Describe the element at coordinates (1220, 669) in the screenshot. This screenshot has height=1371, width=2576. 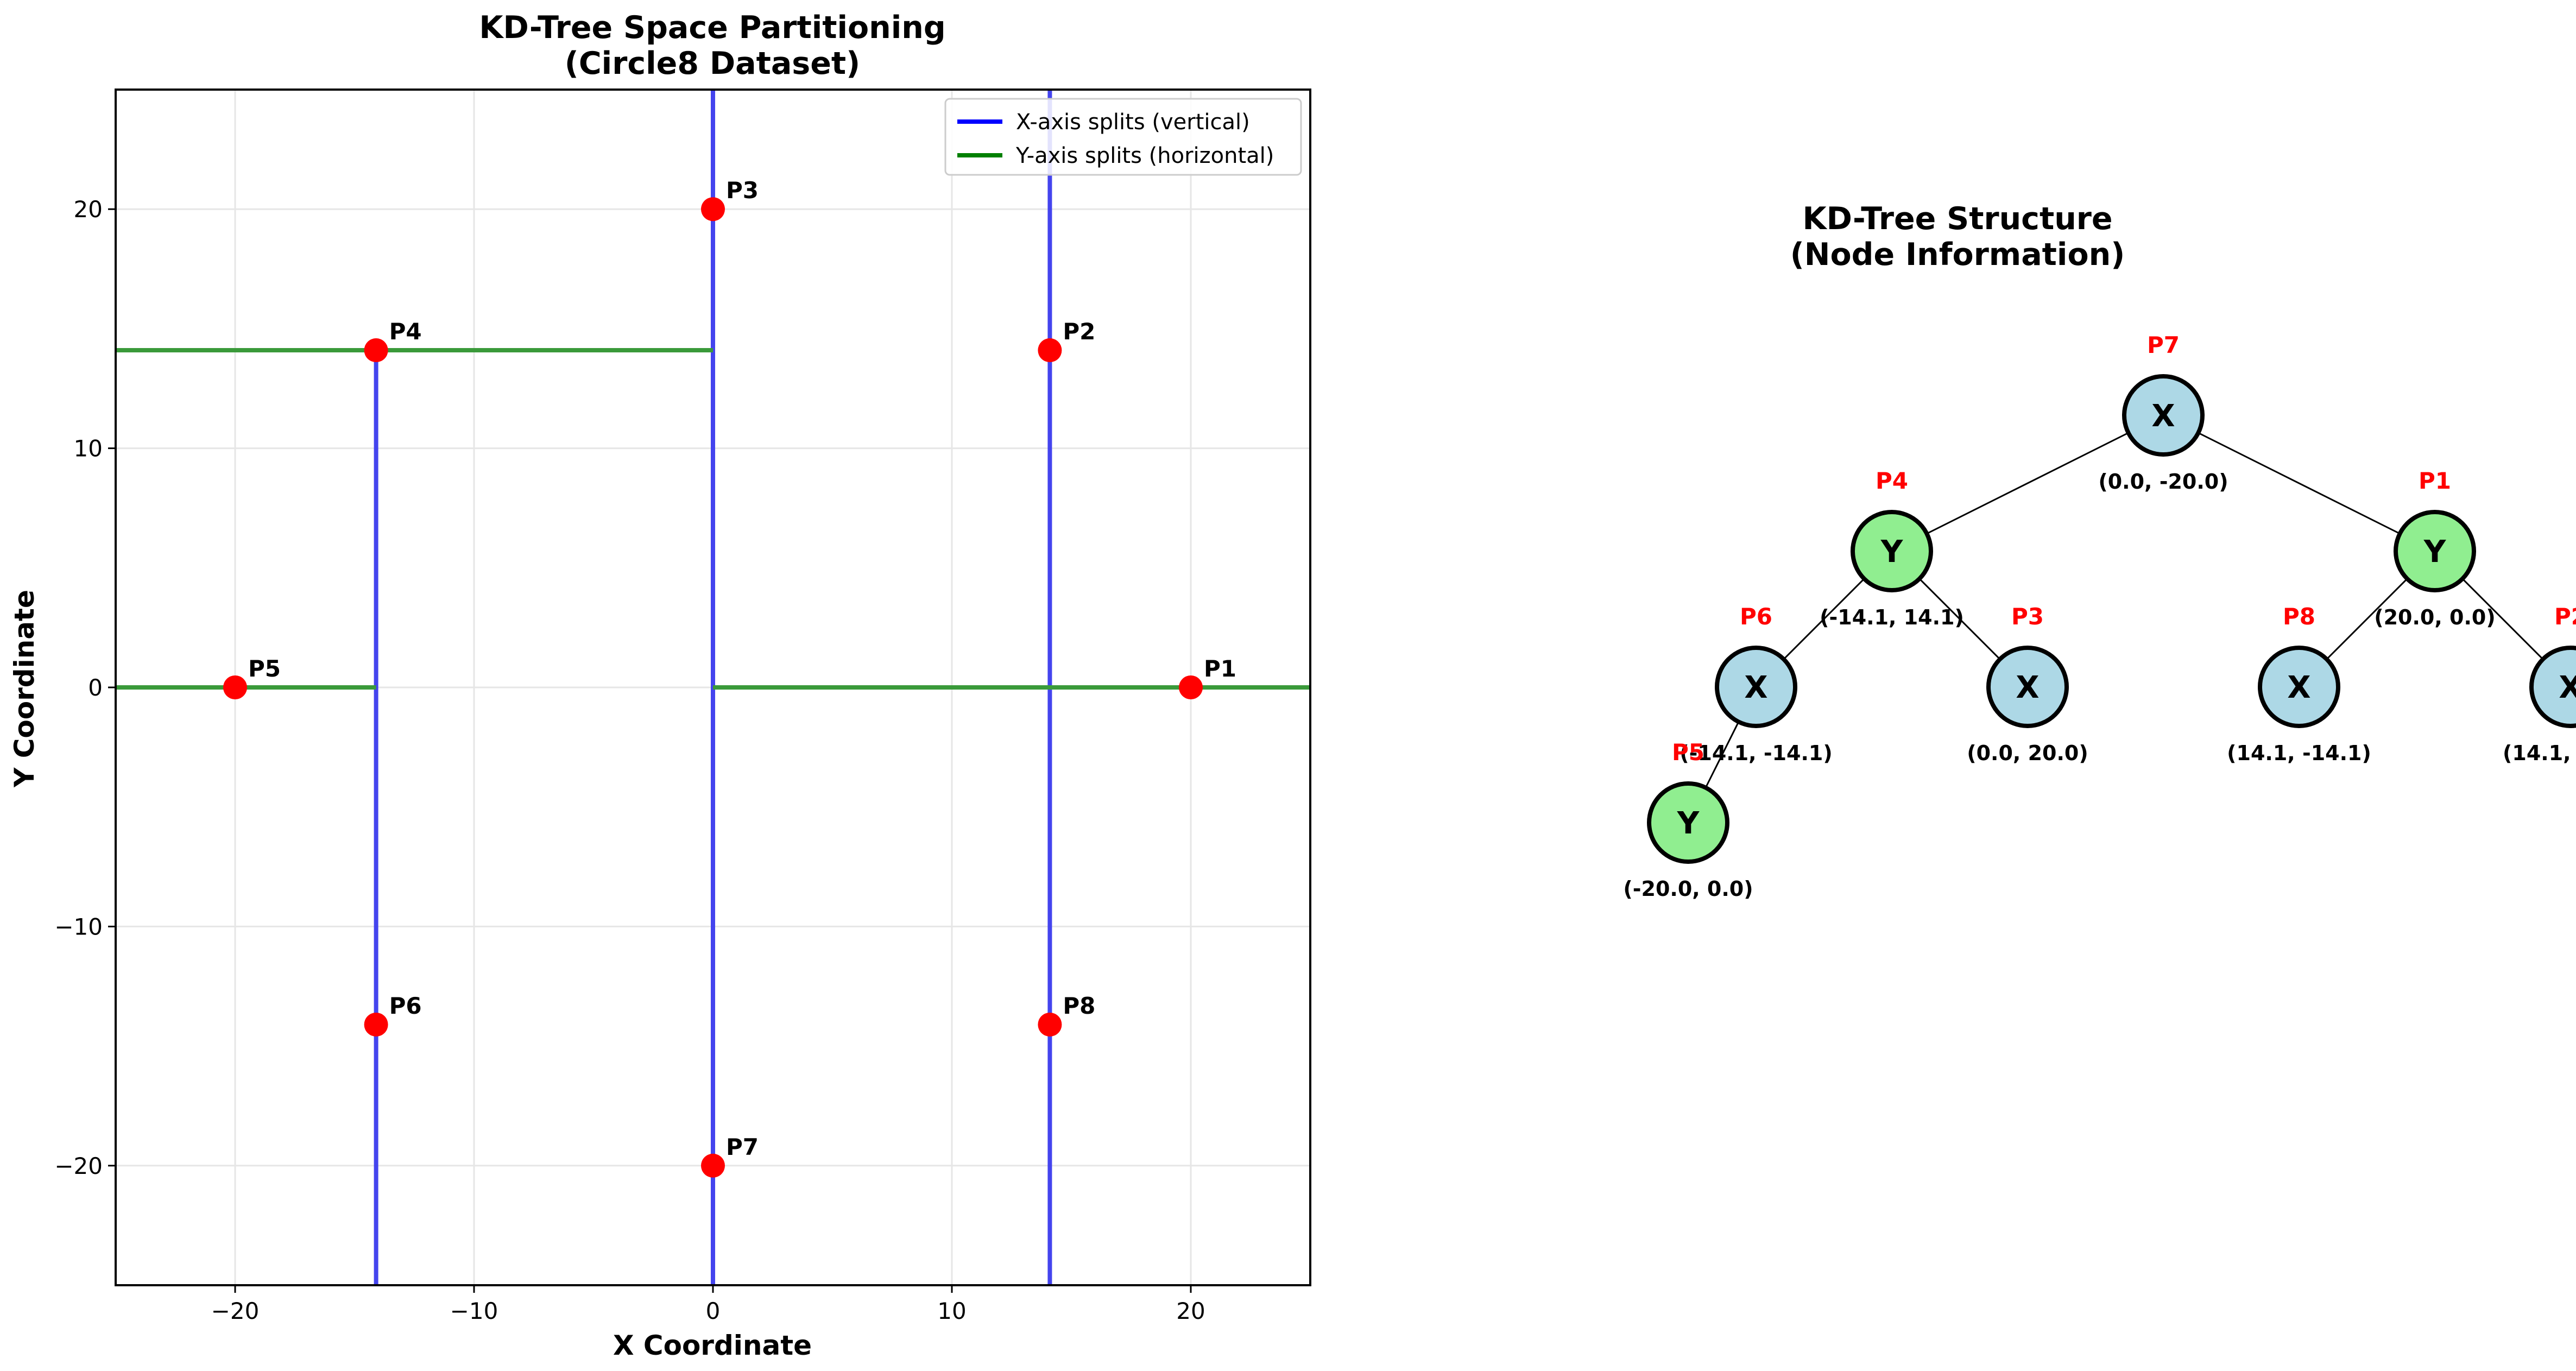
I see `point-label: P1` at that location.